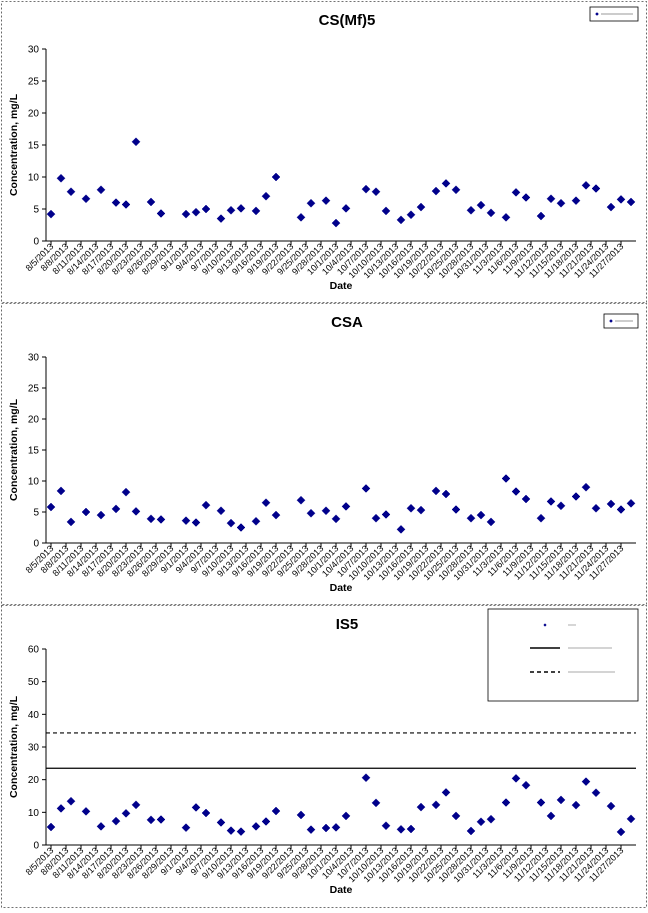 The width and height of the screenshot is (648, 913). What do you see at coordinates (34, 780) in the screenshot?
I see `y-tick-label: 20` at bounding box center [34, 780].